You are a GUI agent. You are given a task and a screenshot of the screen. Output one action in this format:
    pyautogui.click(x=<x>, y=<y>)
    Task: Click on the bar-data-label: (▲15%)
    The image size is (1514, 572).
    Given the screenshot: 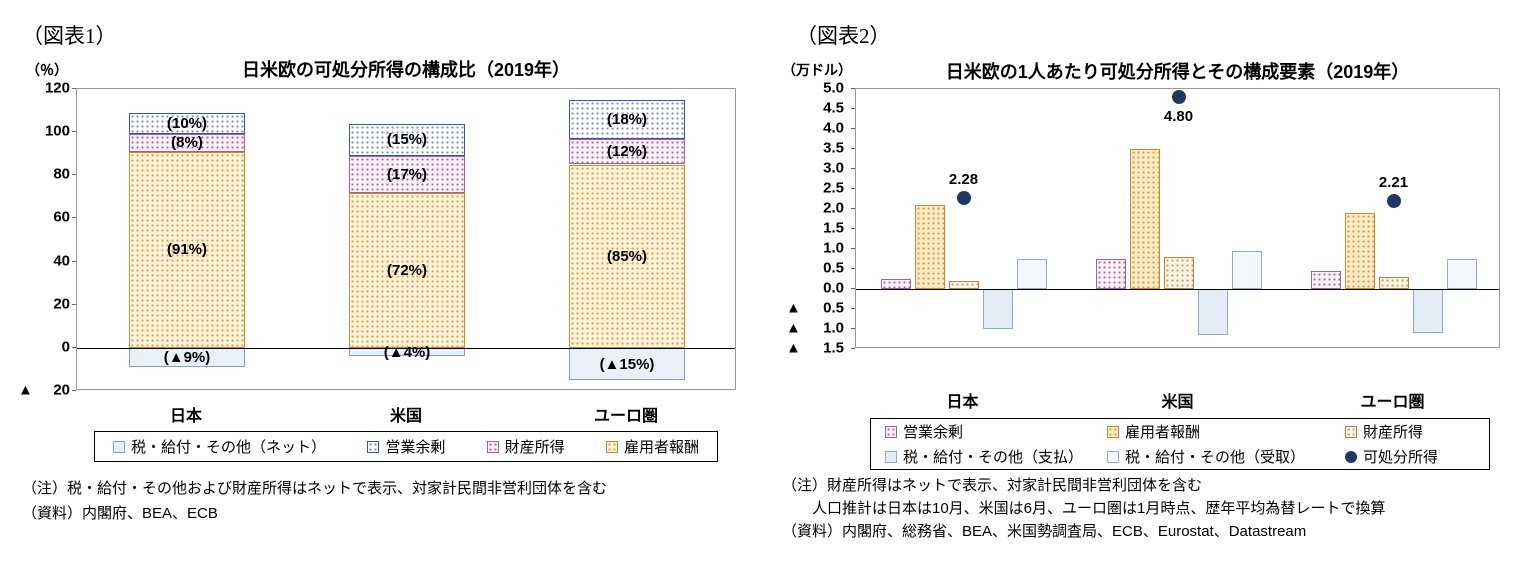 What is the action you would take?
    pyautogui.click(x=627, y=364)
    